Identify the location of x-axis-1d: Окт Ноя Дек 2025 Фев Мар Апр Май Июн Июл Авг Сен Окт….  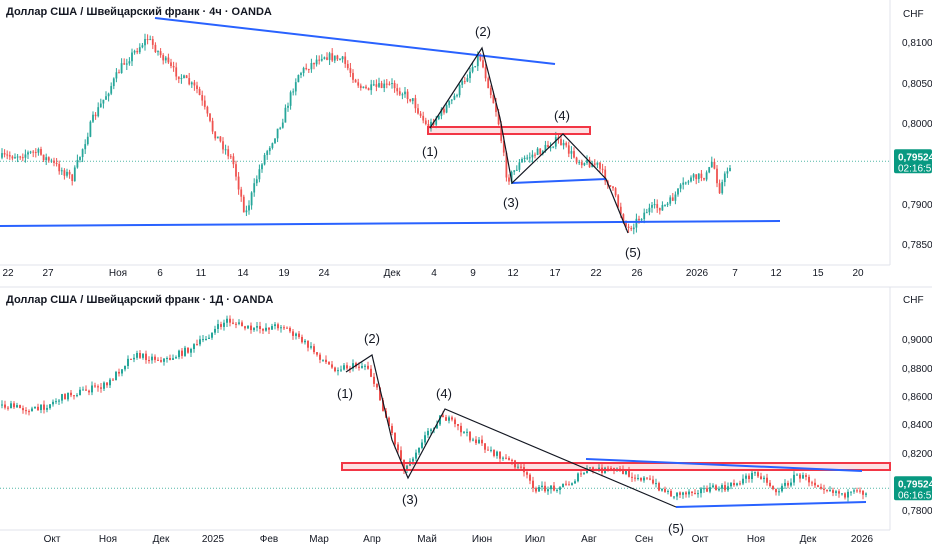
(459, 539).